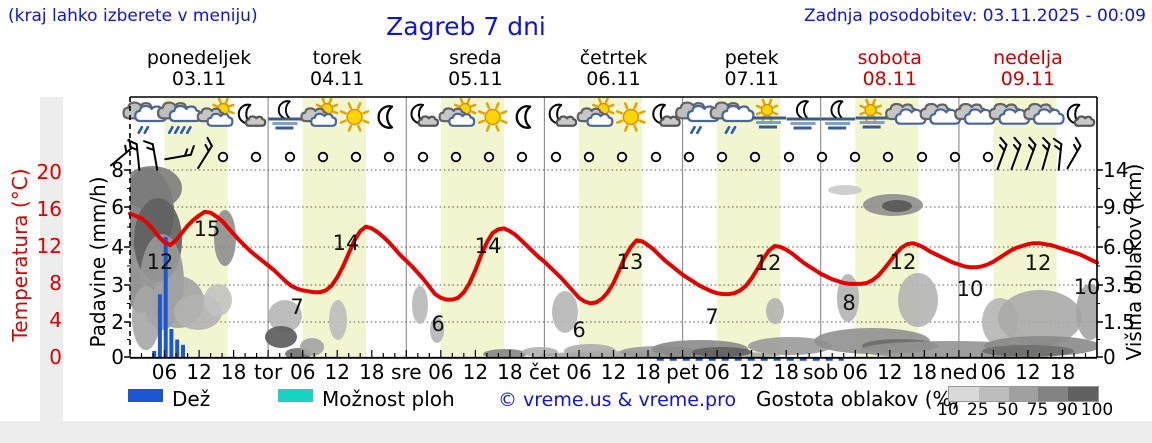 This screenshot has height=443, width=1152. What do you see at coordinates (191, 399) in the screenshot?
I see `rain-legend-label: Dež` at bounding box center [191, 399].